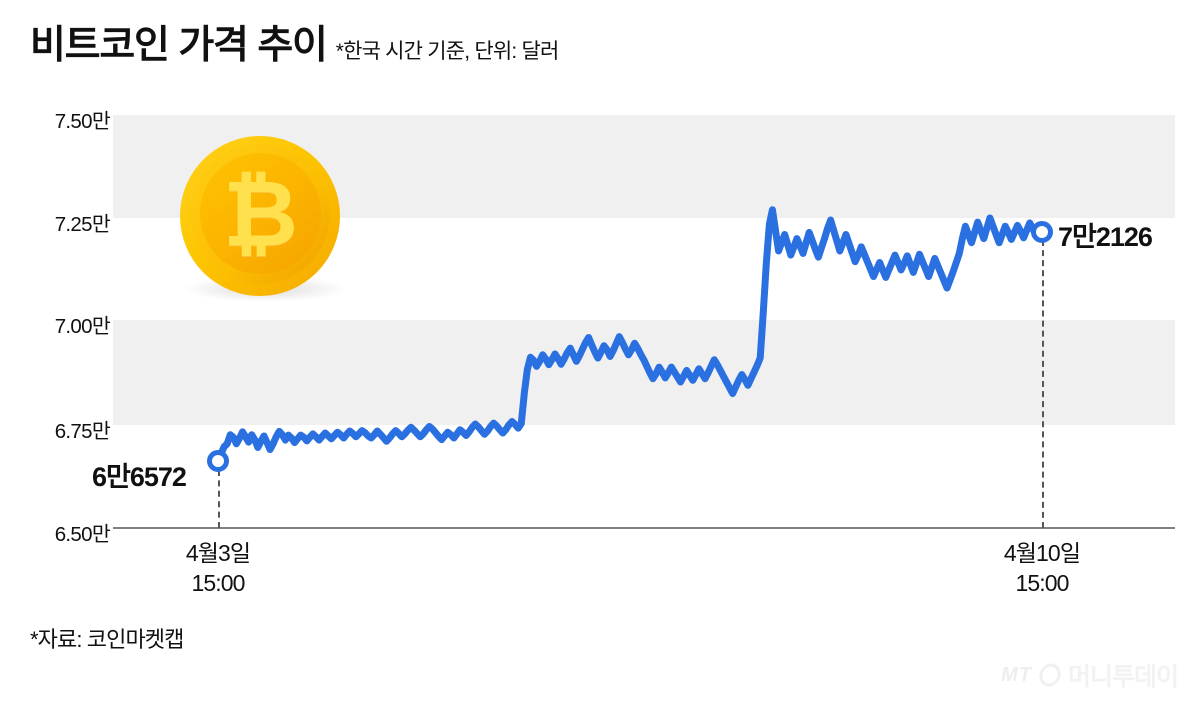 This screenshot has width=1200, height=701. What do you see at coordinates (107, 639) in the screenshot?
I see `source-note: *자료: 코인마켓캡` at bounding box center [107, 639].